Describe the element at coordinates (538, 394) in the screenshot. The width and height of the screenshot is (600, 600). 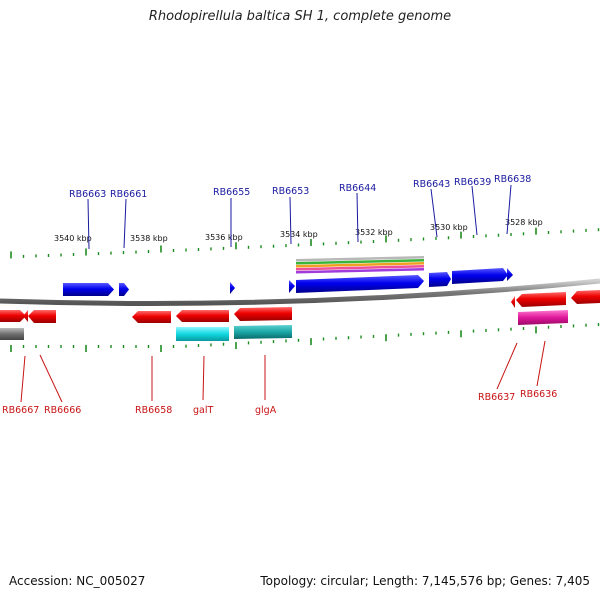
I see `gene-label: RB6636` at that location.